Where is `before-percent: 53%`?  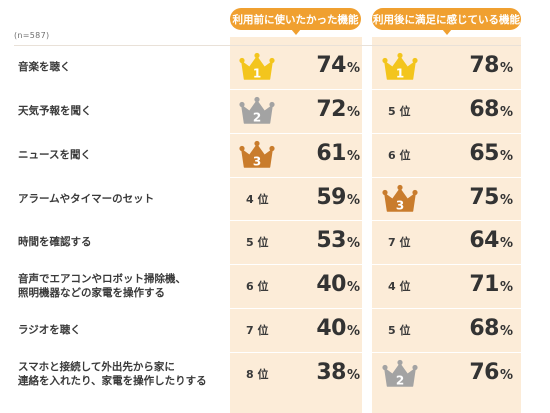
before-percent: 53% is located at coordinates (325, 240).